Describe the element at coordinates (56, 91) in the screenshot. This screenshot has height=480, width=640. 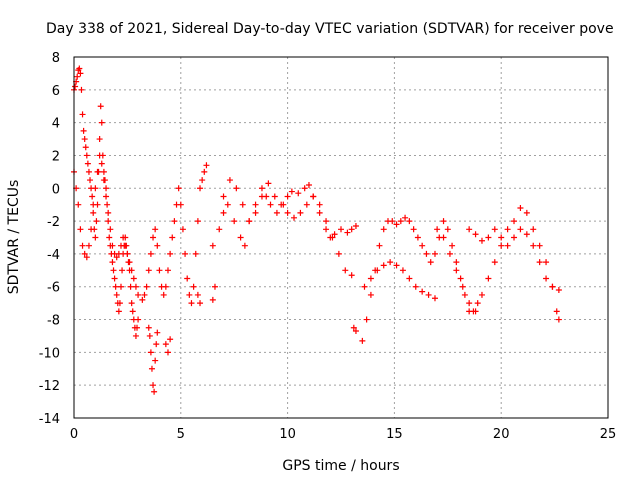
I see `y-tick-label: 6` at that location.